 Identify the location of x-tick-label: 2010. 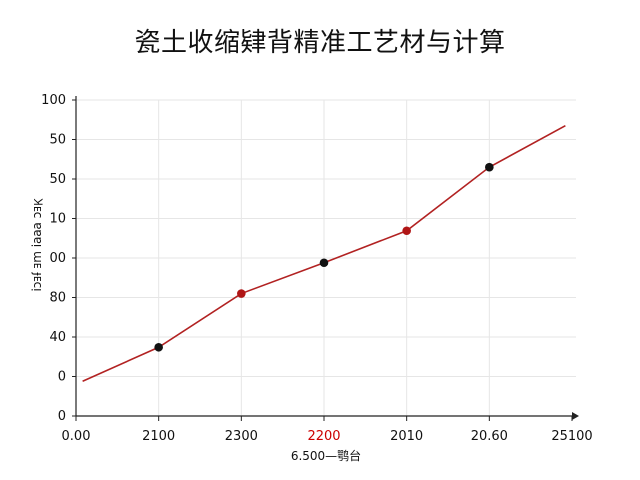
(406, 436).